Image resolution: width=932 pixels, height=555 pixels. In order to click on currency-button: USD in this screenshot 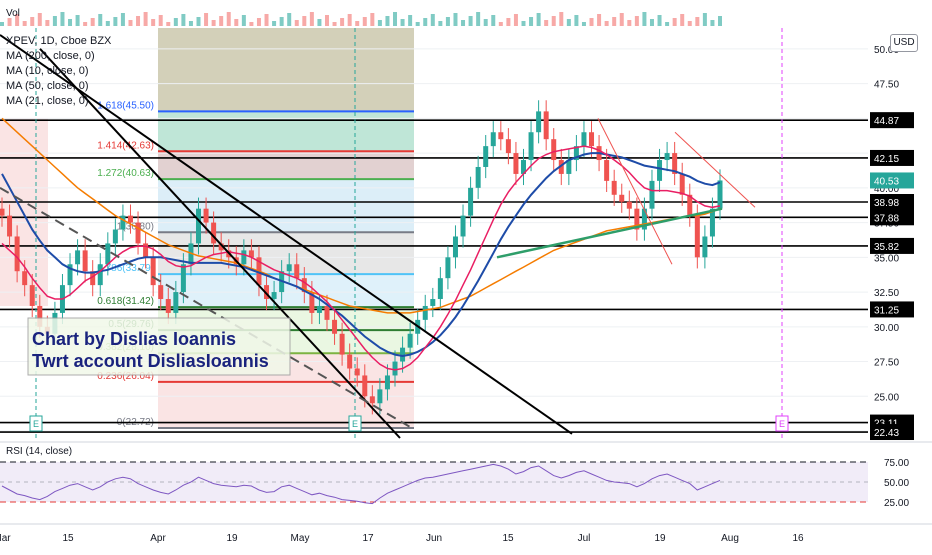, I will do `click(904, 43)`.